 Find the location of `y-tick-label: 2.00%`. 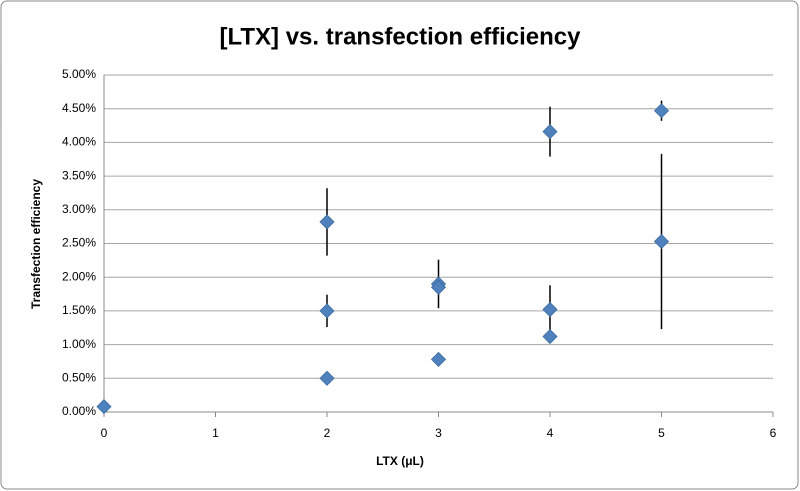

y-tick-label: 2.00% is located at coordinates (79, 276).